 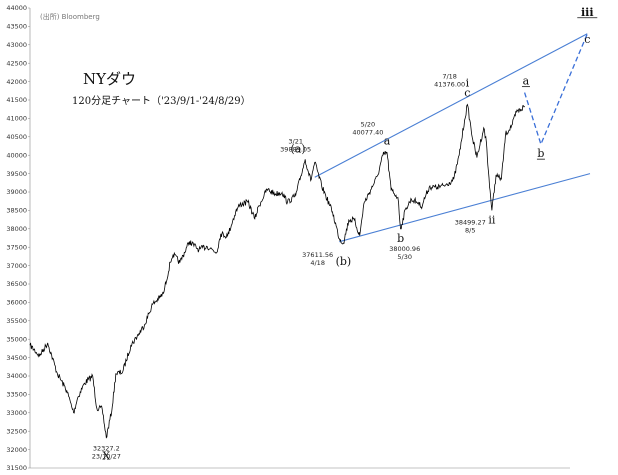 I want to click on y-tick-label: 44000, so click(x=16, y=8).